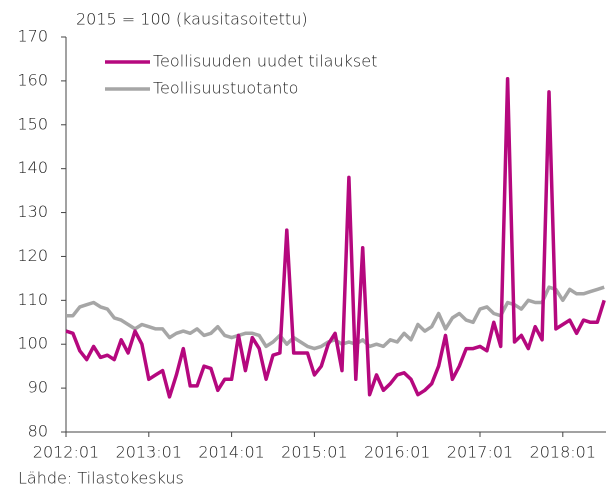 Image resolution: width=606 pixels, height=491 pixels. I want to click on y-tick-label: 110, so click(32, 299).